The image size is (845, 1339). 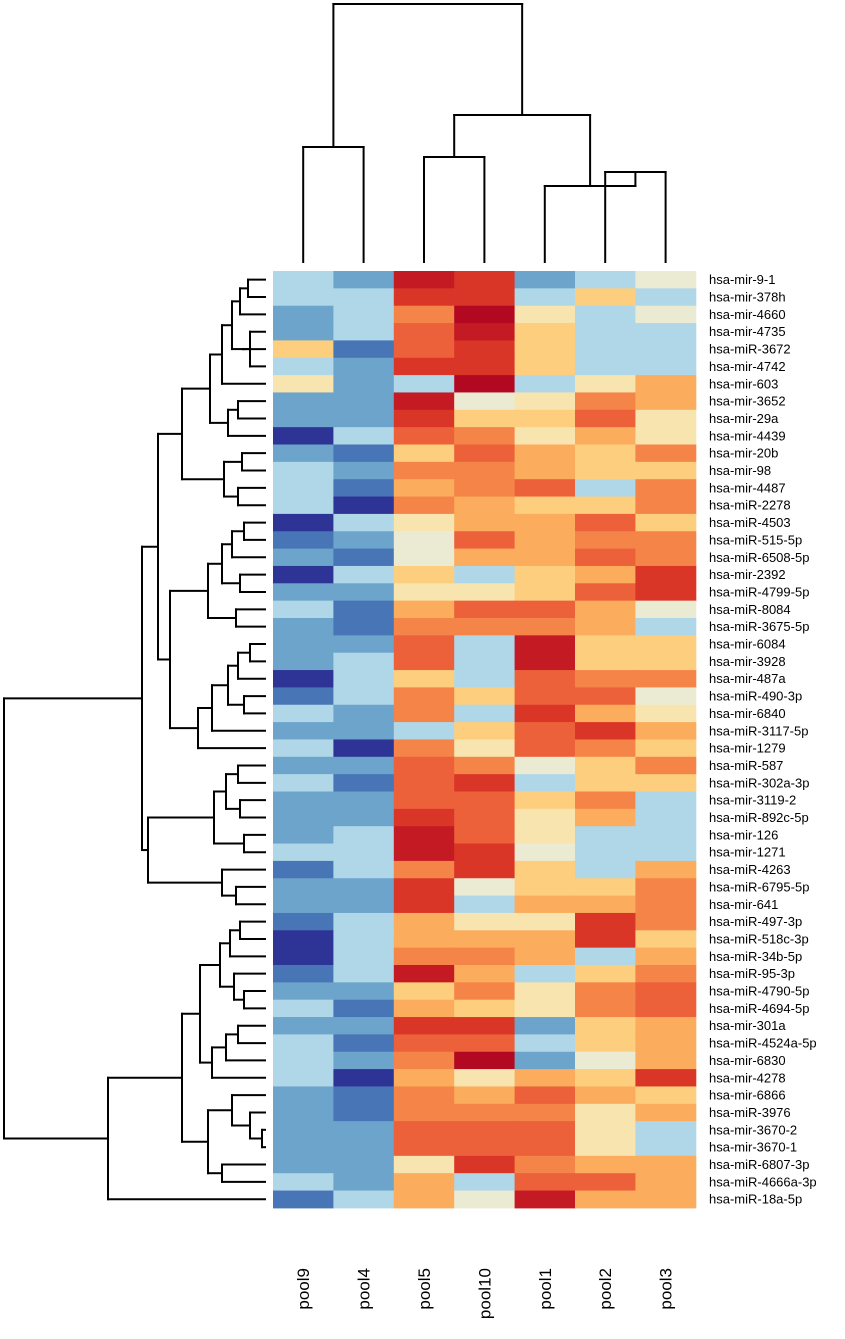 What do you see at coordinates (763, 1181) in the screenshot?
I see `row-label: hsa-miR-4666a-3p` at bounding box center [763, 1181].